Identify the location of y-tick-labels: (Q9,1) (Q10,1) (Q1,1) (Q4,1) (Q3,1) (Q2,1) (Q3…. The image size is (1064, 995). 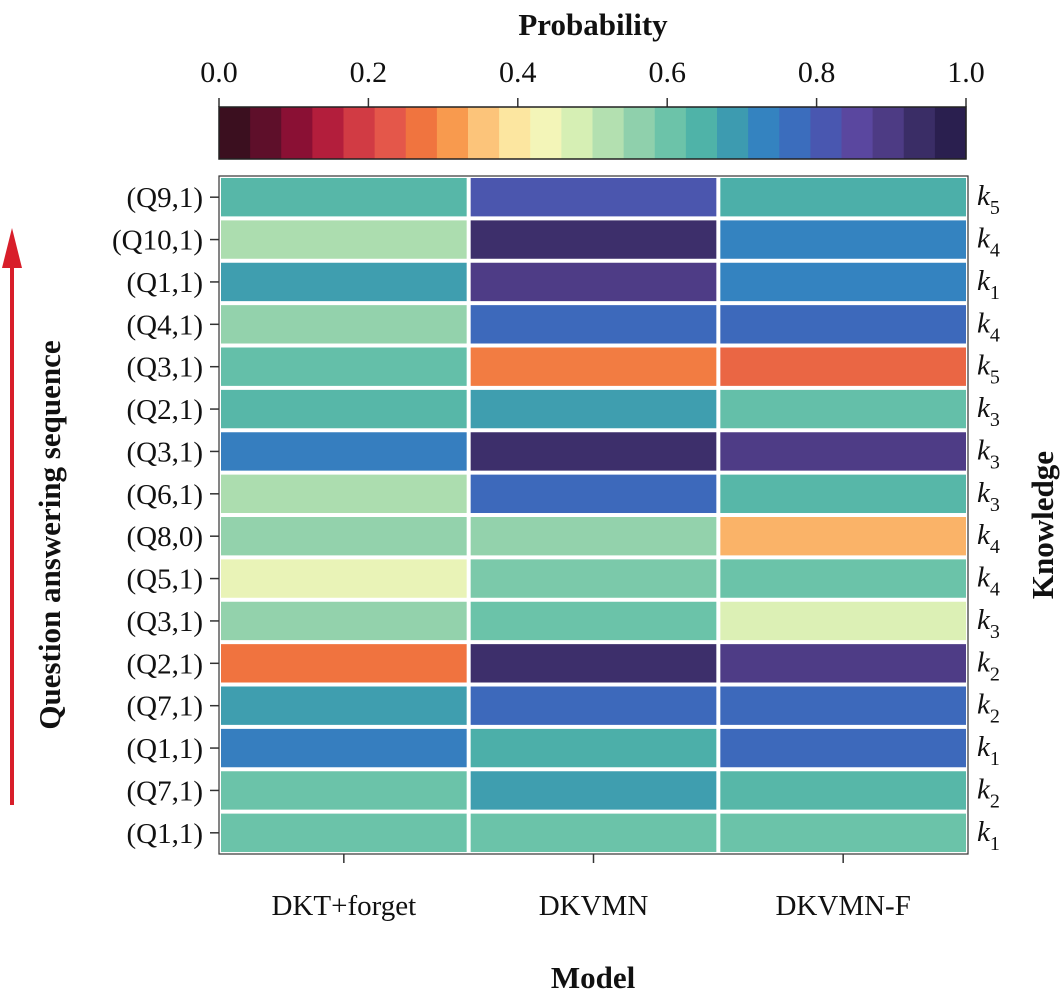
(165, 516).